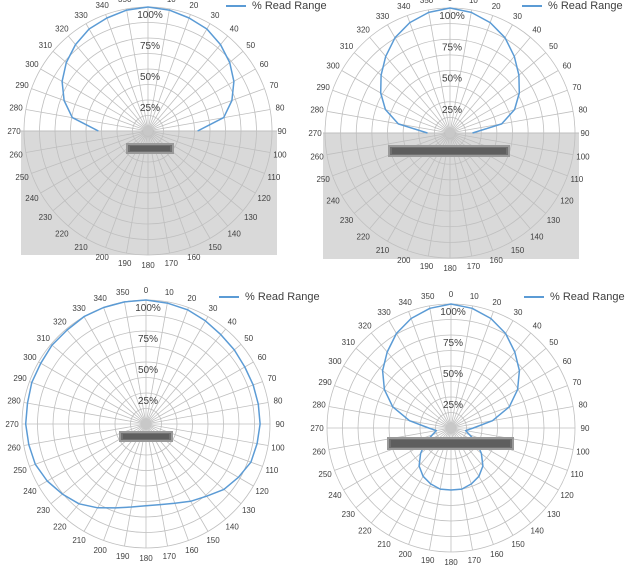 The height and width of the screenshot is (575, 627). Describe the element at coordinates (264, 64) in the screenshot. I see `angle-tick-label: 60` at that location.